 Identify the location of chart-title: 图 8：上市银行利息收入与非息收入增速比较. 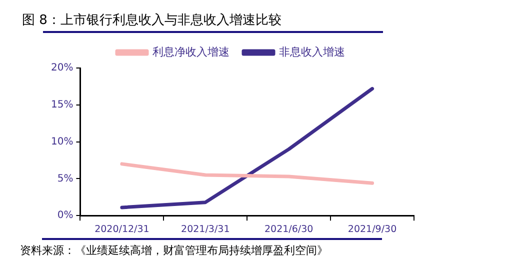
(151, 21).